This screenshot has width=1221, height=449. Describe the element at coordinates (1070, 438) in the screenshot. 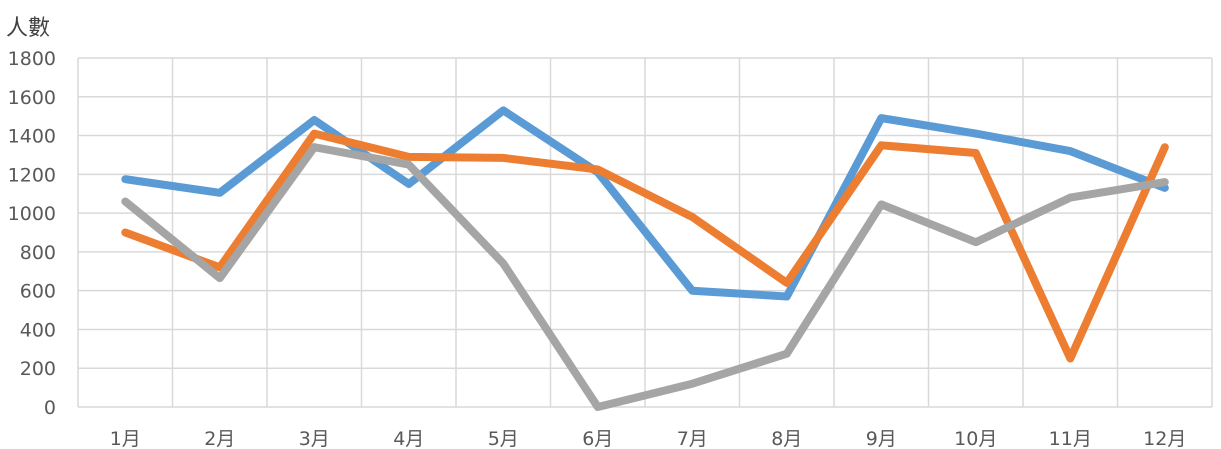

I see `x-tick-label: 11月` at that location.